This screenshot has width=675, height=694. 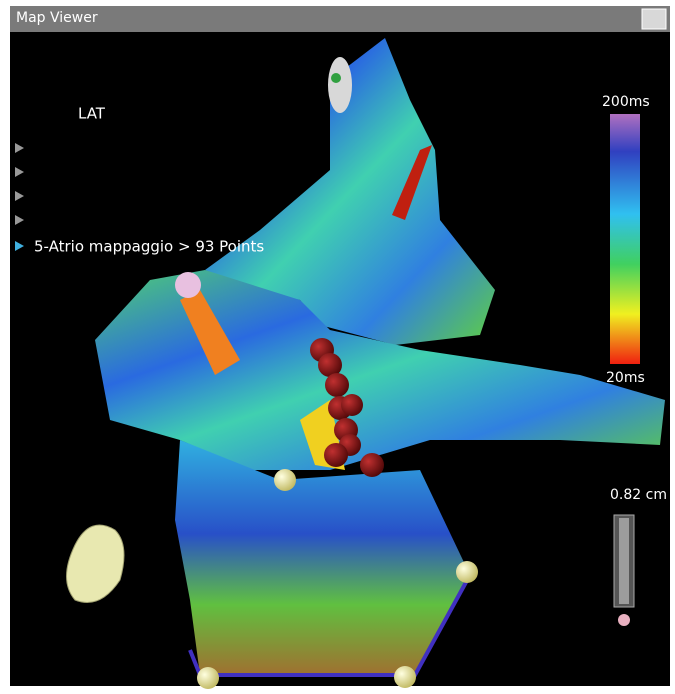 What do you see at coordinates (624, 561) in the screenshot?
I see `scale-bar` at bounding box center [624, 561].